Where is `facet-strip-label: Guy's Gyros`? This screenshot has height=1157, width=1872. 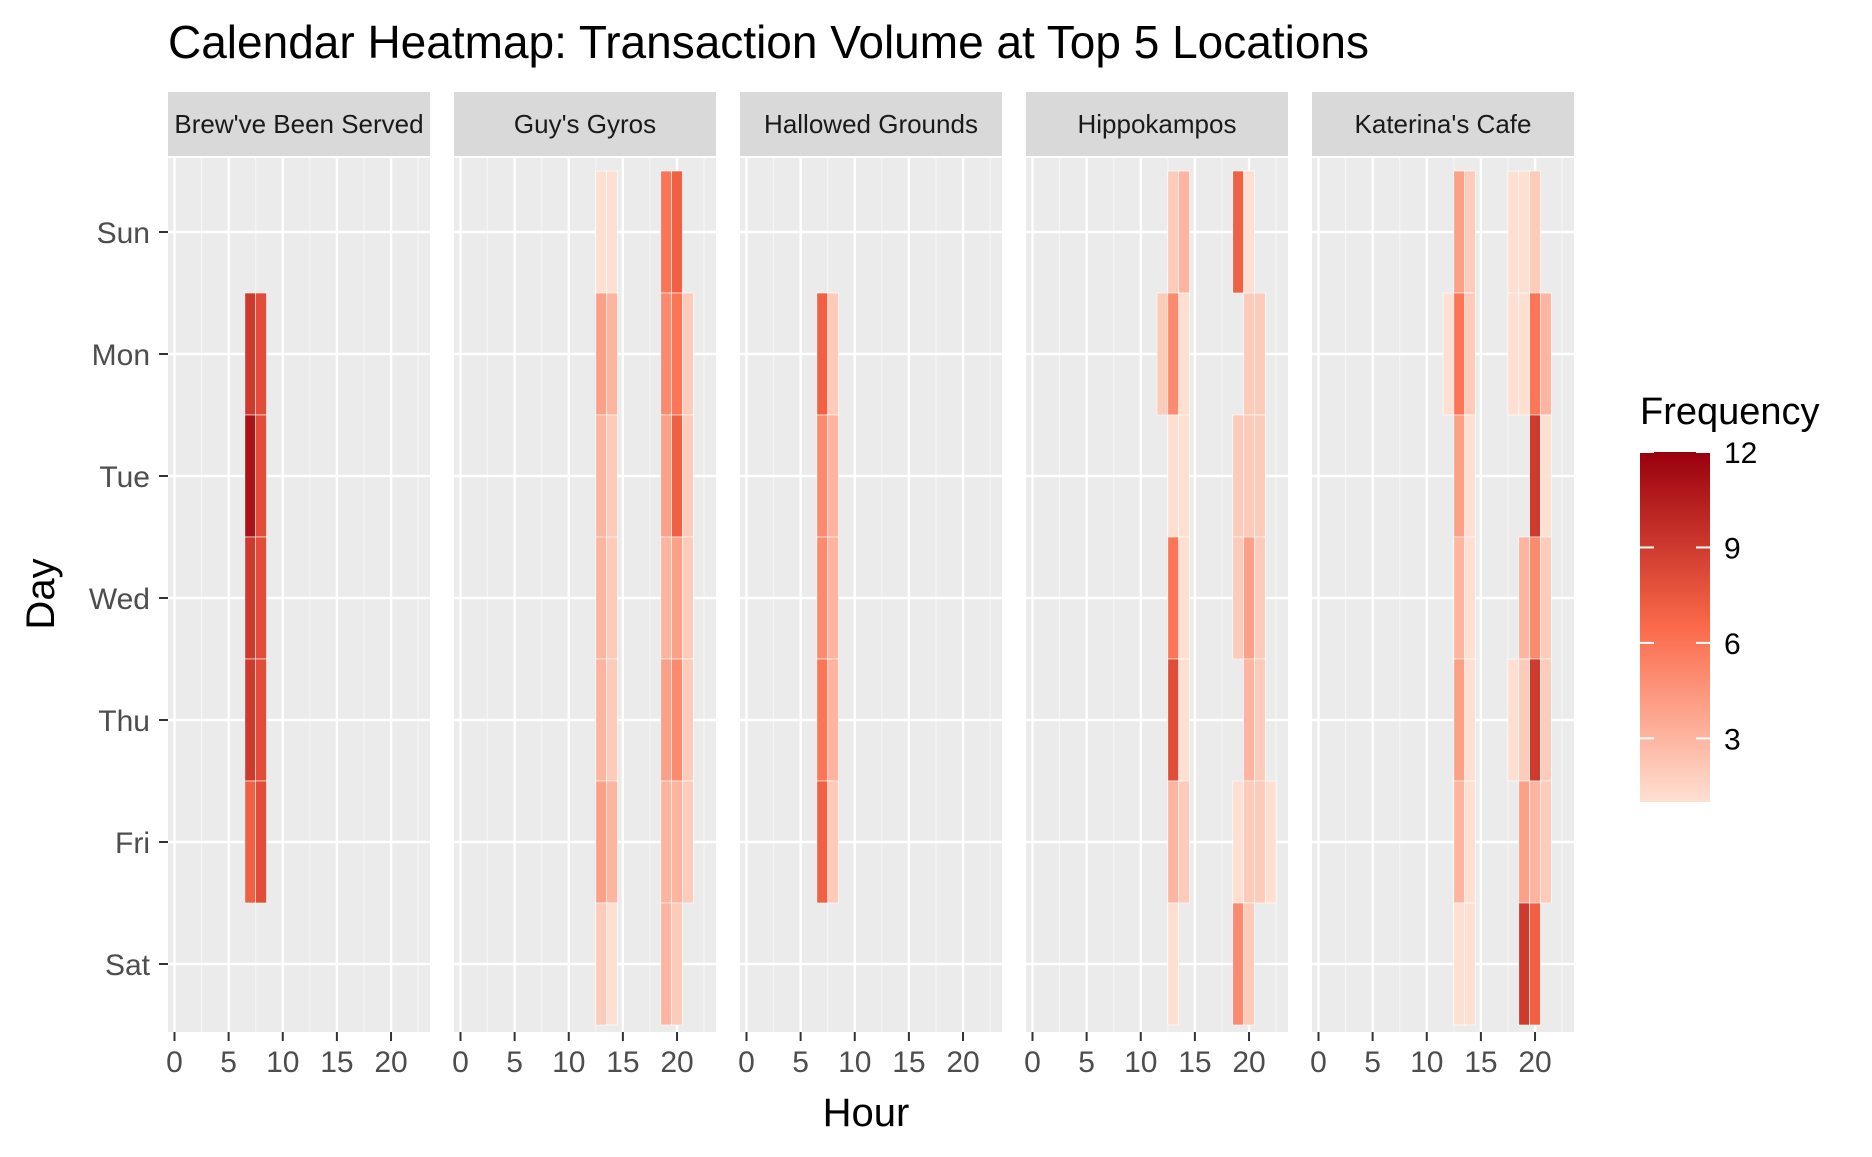
facet-strip-label: Guy's Gyros is located at coordinates (585, 124).